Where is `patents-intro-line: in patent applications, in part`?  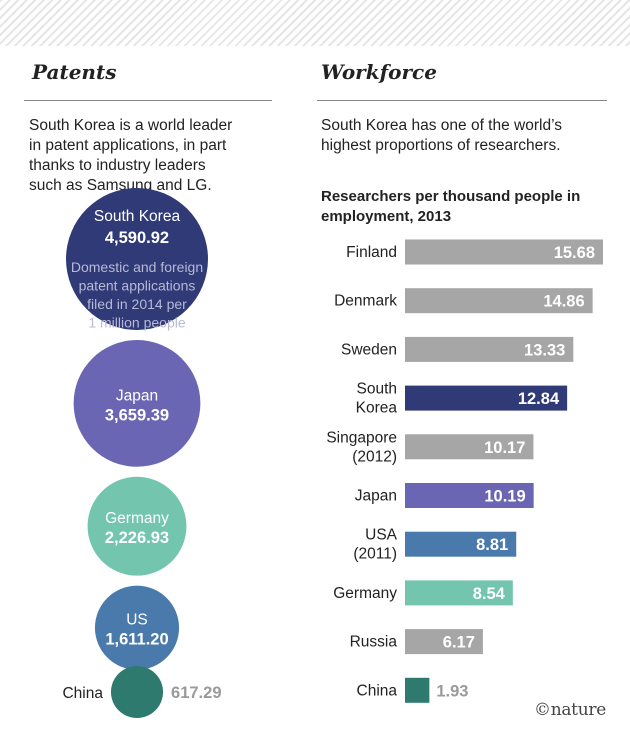 patents-intro-line: in patent applications, in part is located at coordinates (128, 145).